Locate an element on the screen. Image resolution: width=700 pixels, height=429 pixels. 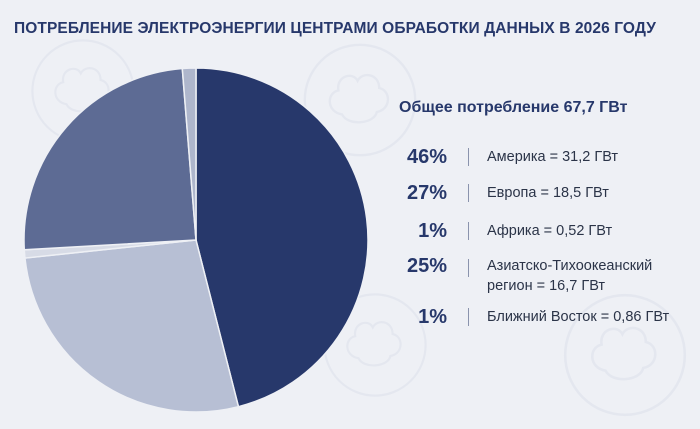
legend-item: 46% Америка = 31,2 ГВт is located at coordinates (350, 157).